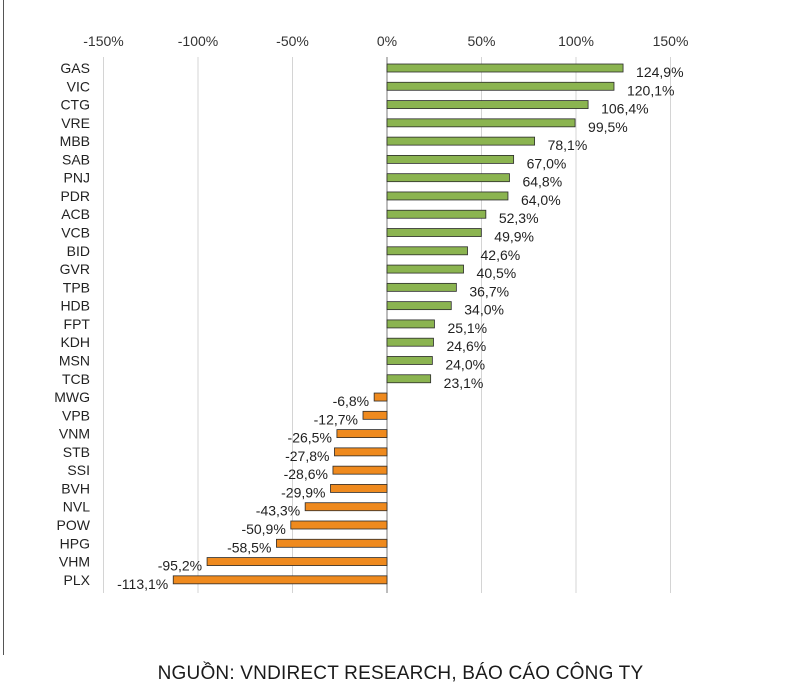 This screenshot has height=698, width=801. Describe the element at coordinates (180, 566) in the screenshot. I see `data-label: -95,2%` at that location.